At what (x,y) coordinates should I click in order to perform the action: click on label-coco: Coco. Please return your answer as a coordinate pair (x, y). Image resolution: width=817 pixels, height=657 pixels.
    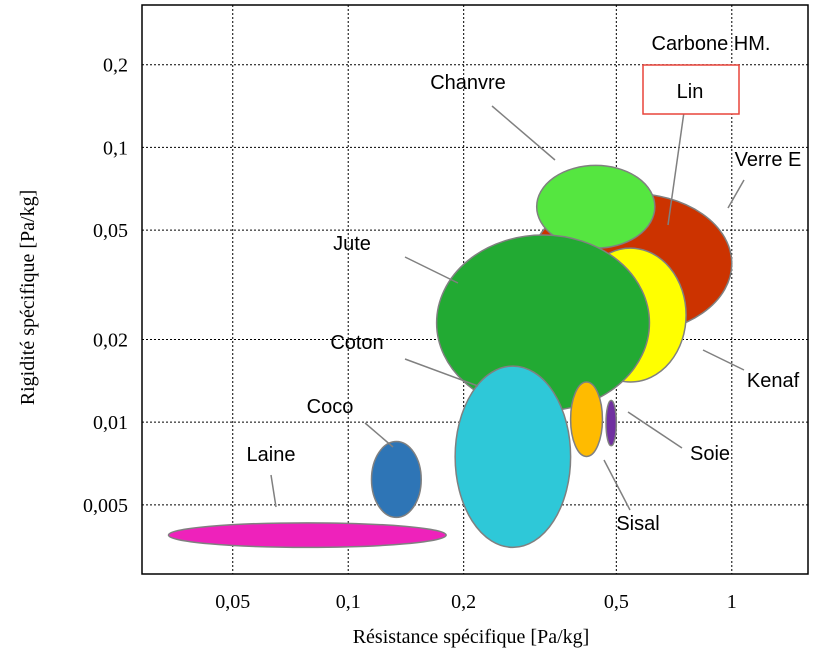
    Looking at the image, I should click on (330, 407).